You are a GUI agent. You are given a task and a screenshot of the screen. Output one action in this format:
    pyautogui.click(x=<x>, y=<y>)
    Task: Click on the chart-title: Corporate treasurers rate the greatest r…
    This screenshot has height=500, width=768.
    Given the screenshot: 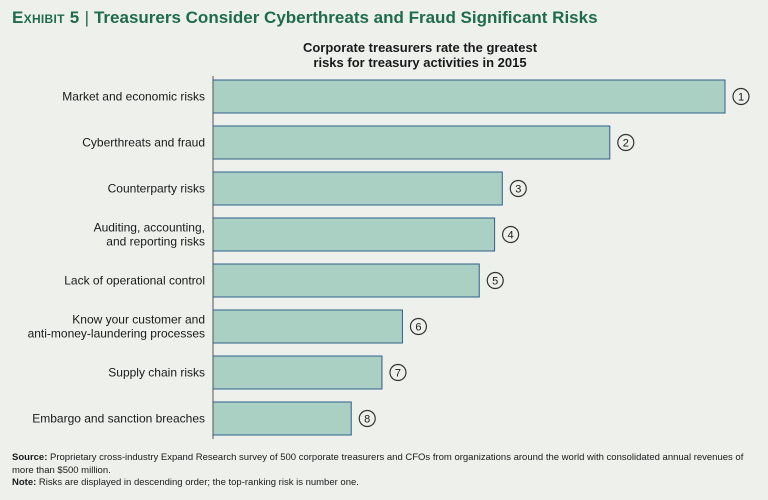 What is the action you would take?
    pyautogui.click(x=420, y=55)
    